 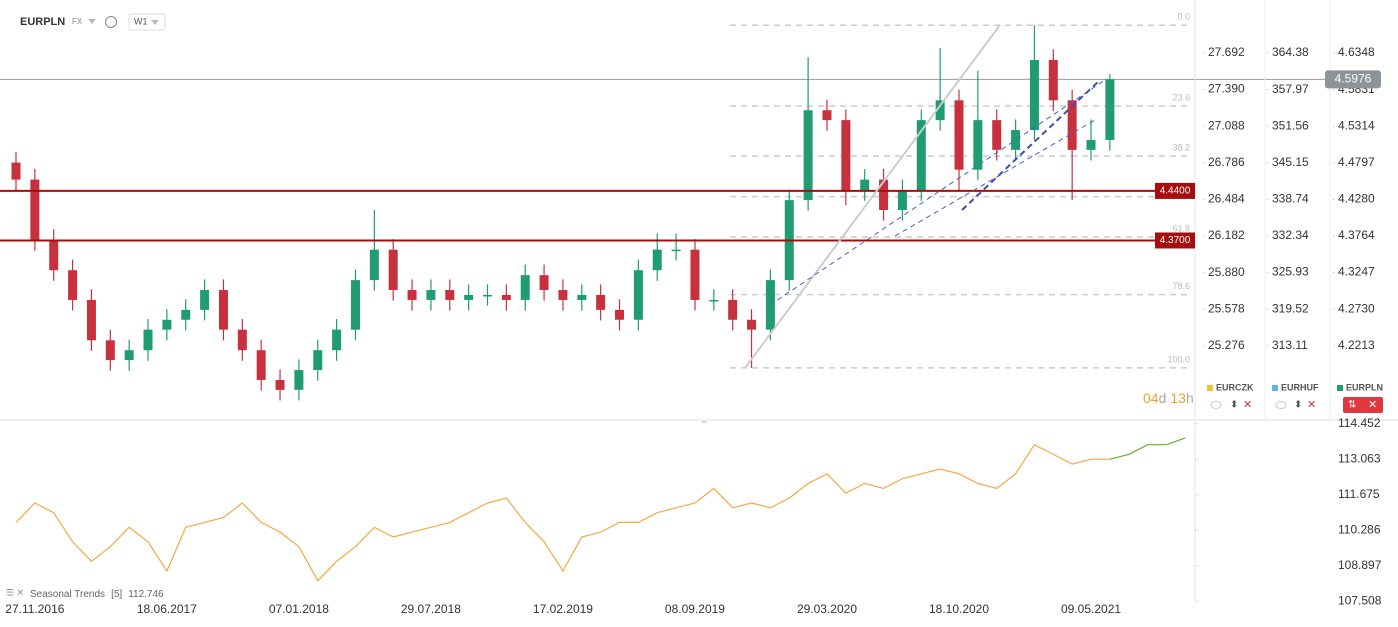 I want to click on x-tick-label: 18.10.2020, so click(x=959, y=609).